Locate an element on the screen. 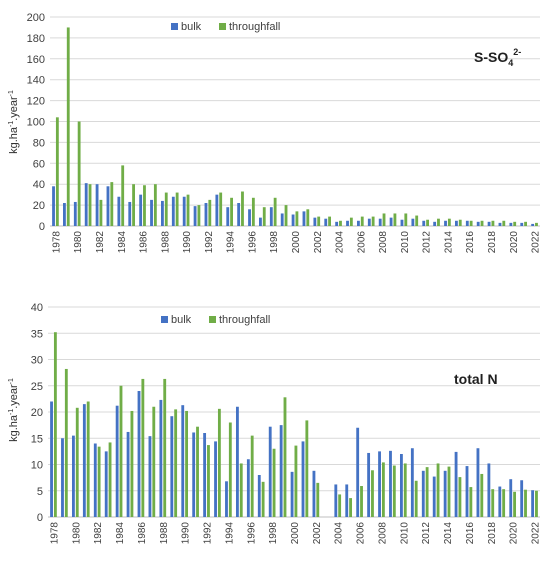 The width and height of the screenshot is (550, 561). bar-bulk-2017 is located at coordinates (478, 223).